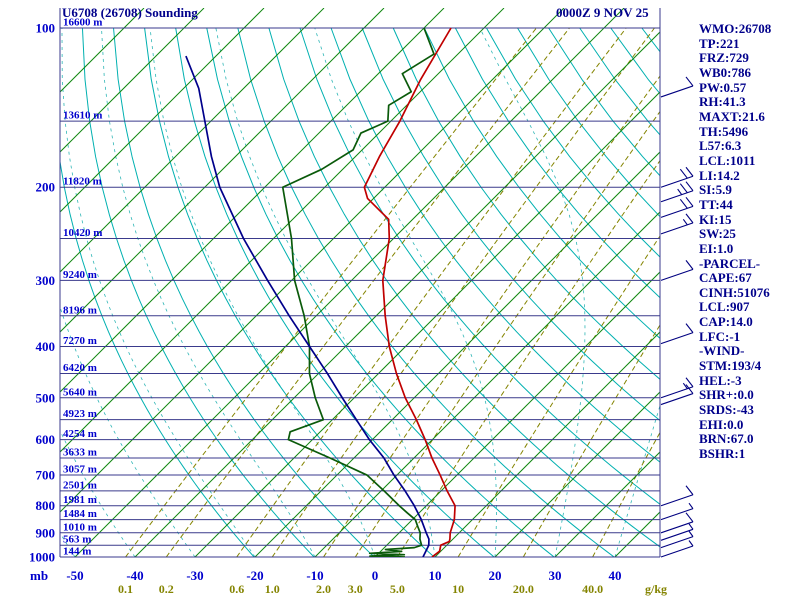  I want to click on axis-label: 3057 m, so click(80, 470).